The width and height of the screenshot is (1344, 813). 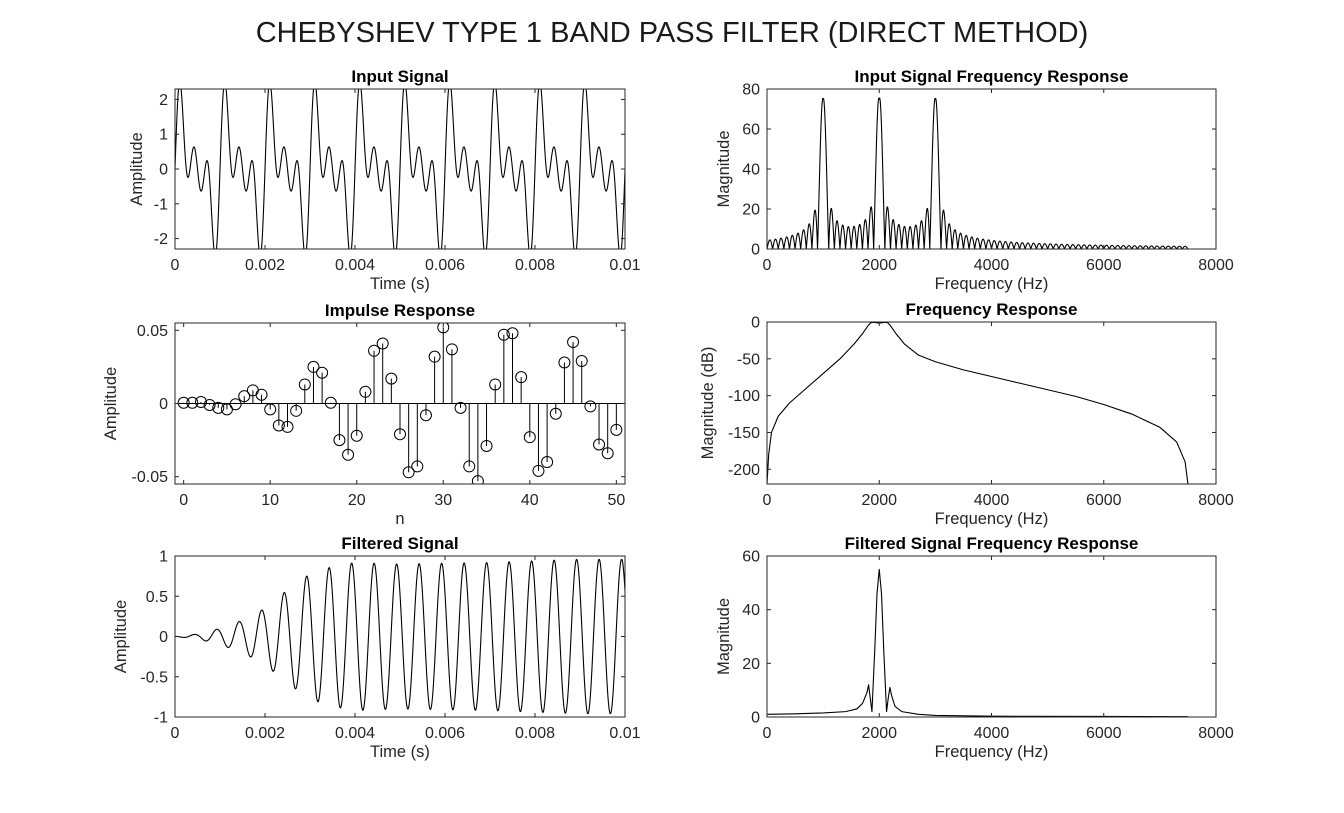 I want to click on plot-title: Frequency Response, so click(x=992, y=309).